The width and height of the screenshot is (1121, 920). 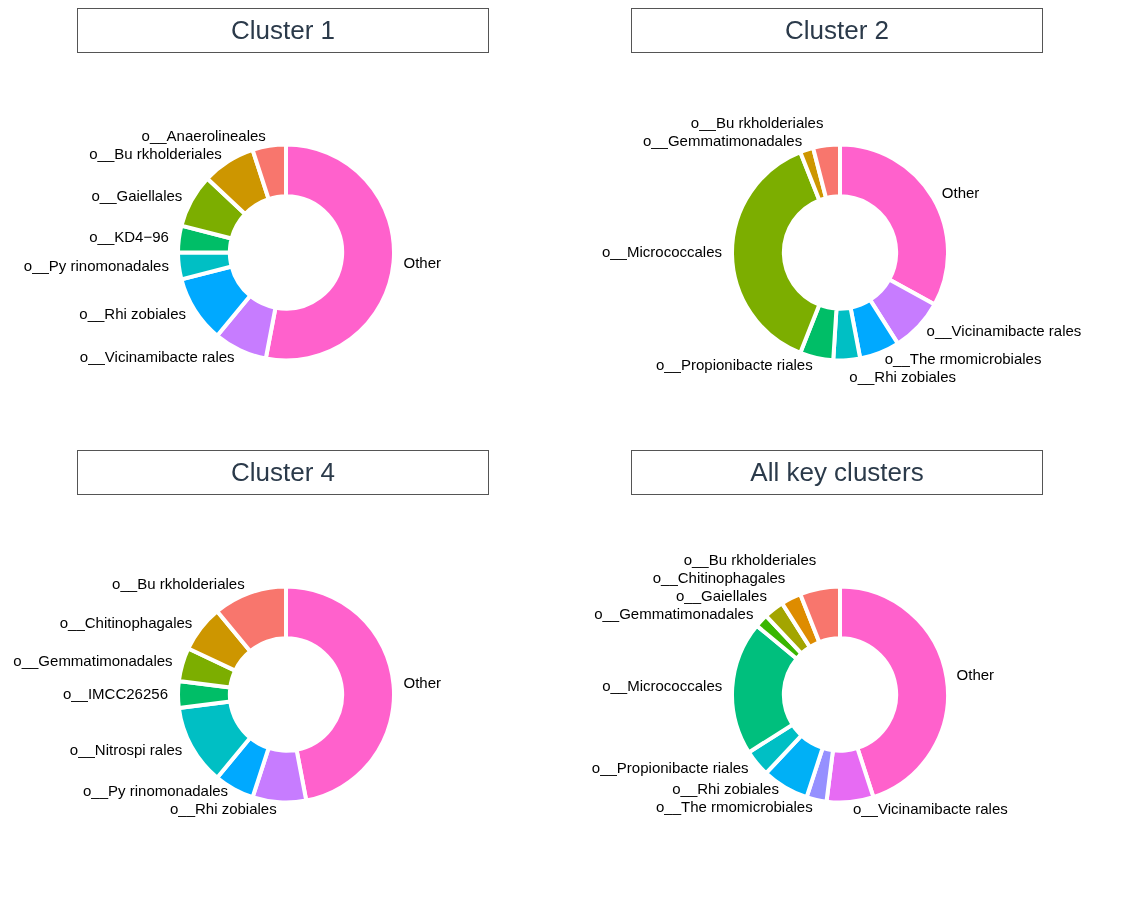 What do you see at coordinates (837, 472) in the screenshot?
I see `chart-title: All key clusters` at bounding box center [837, 472].